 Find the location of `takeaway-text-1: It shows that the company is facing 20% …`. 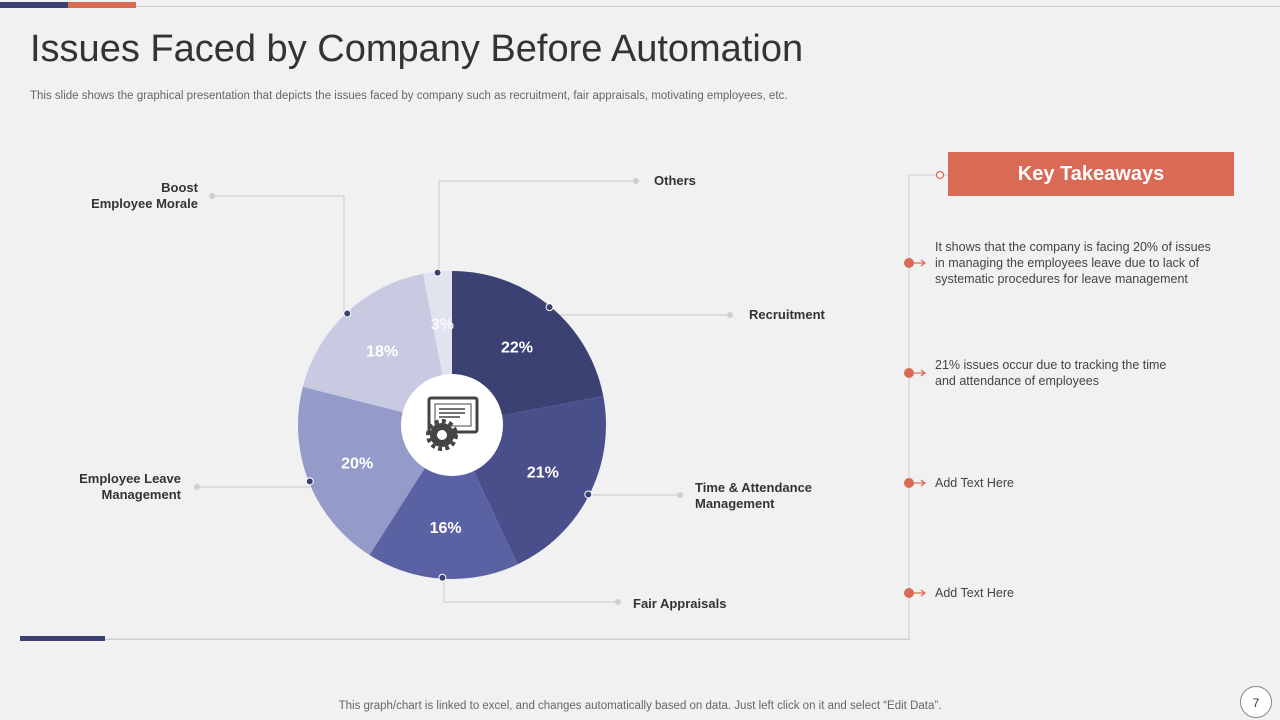

takeaway-text-1: It shows that the company is facing 20% … is located at coordinates (1073, 263).